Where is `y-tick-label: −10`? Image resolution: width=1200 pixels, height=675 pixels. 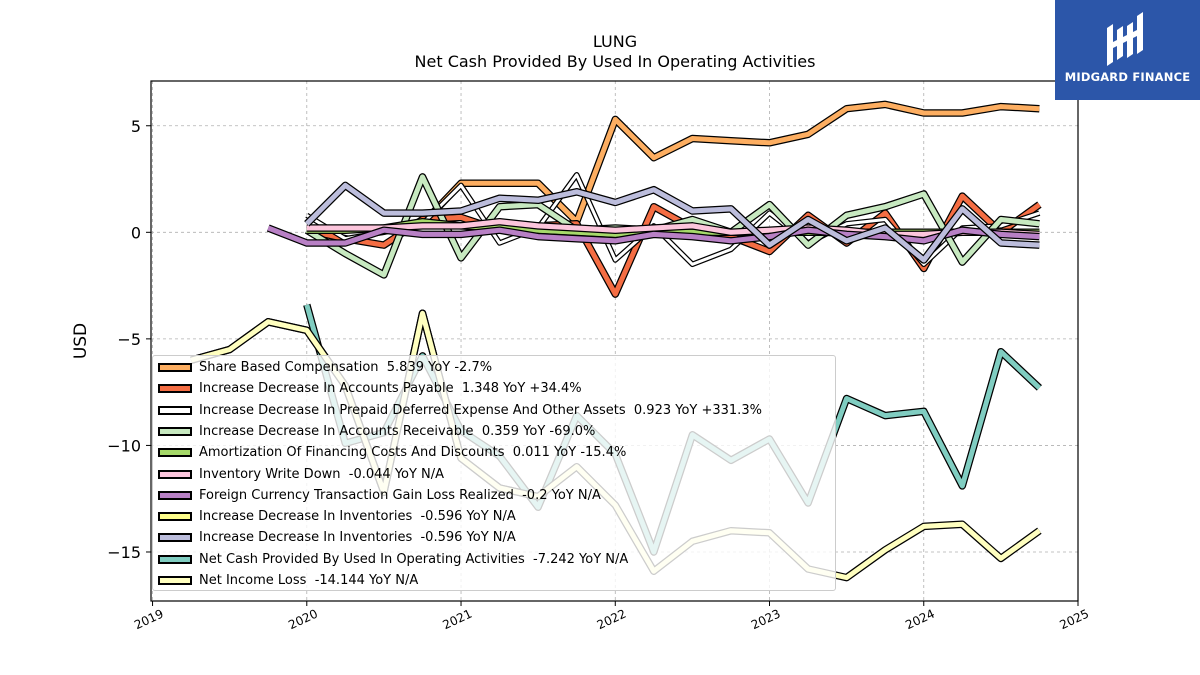 y-tick-label: −10 is located at coordinates (124, 445).